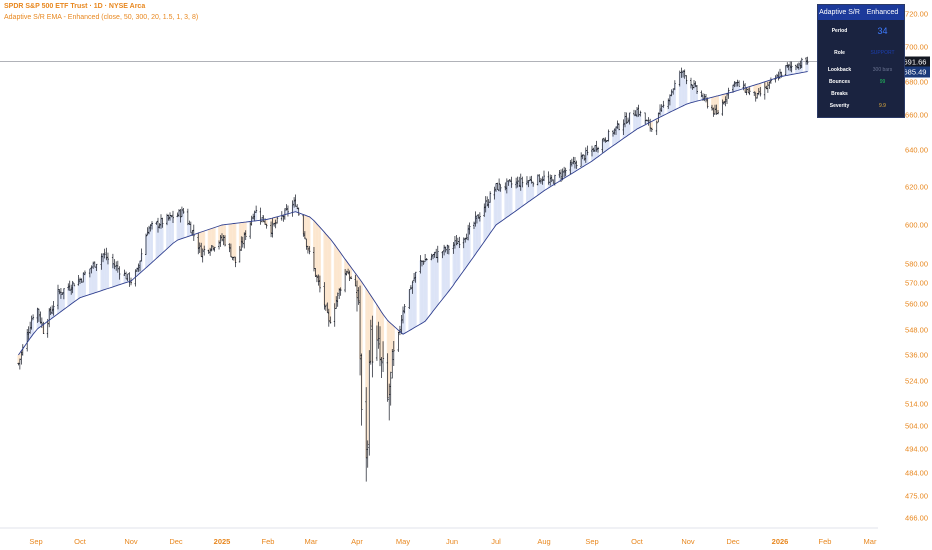 This screenshot has width=932, height=550. I want to click on price-tick-label: 484.00, so click(916, 473).